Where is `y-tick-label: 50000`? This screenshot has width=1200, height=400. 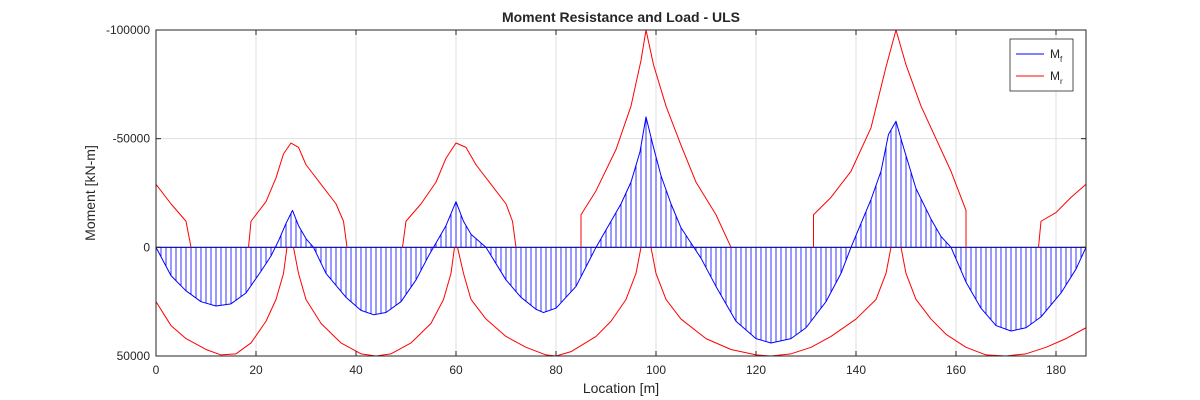 y-tick-label: 50000 is located at coordinates (134, 356).